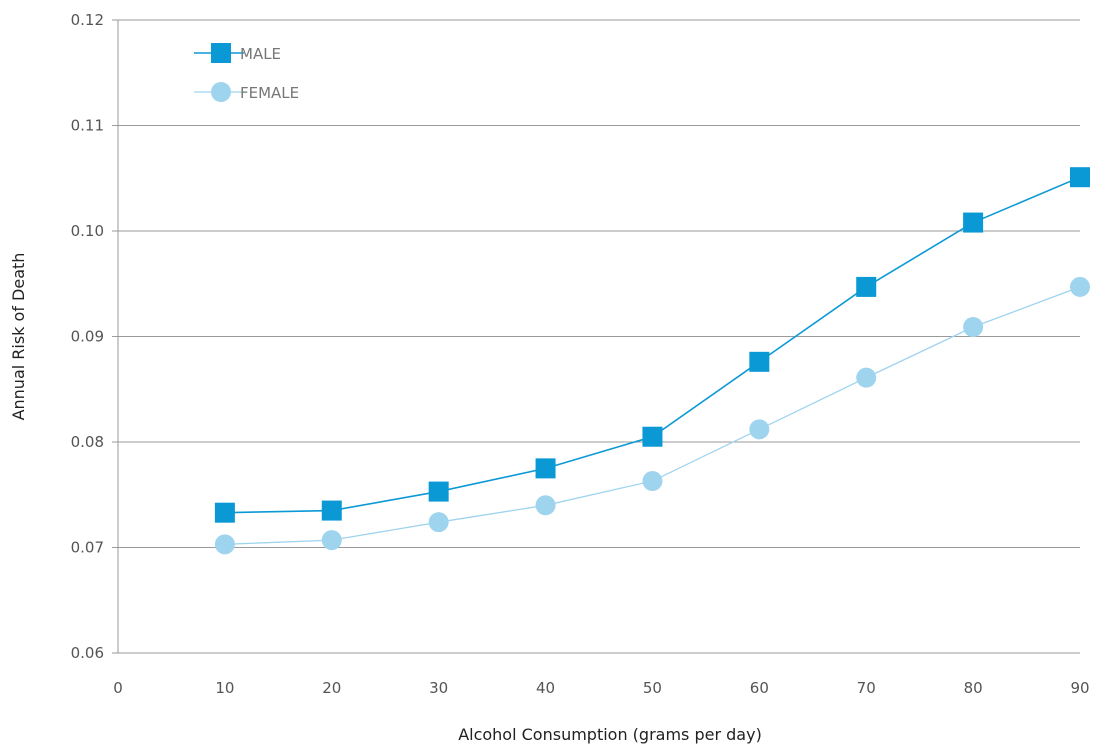 The image size is (1093, 745). I want to click on x-tick-label: 70, so click(866, 688).